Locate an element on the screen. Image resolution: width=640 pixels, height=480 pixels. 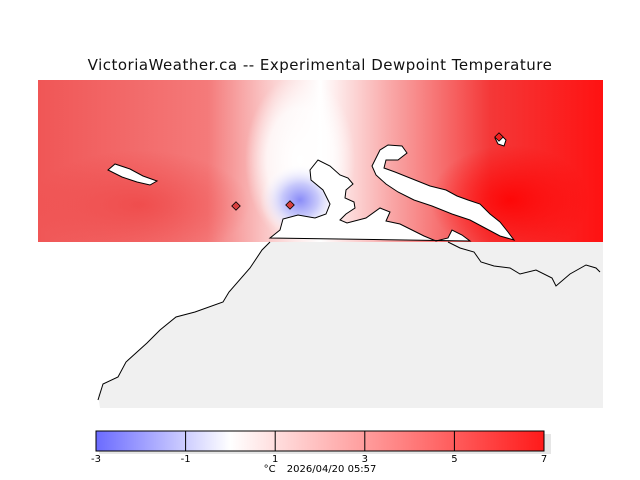
island-sliver-west is located at coordinates (133, 174).